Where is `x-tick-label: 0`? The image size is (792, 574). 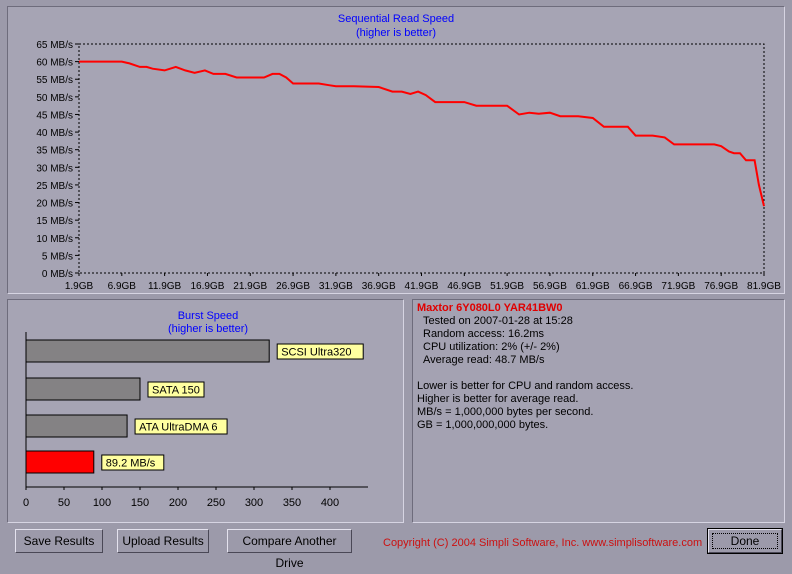 x-tick-label: 0 is located at coordinates (26, 503).